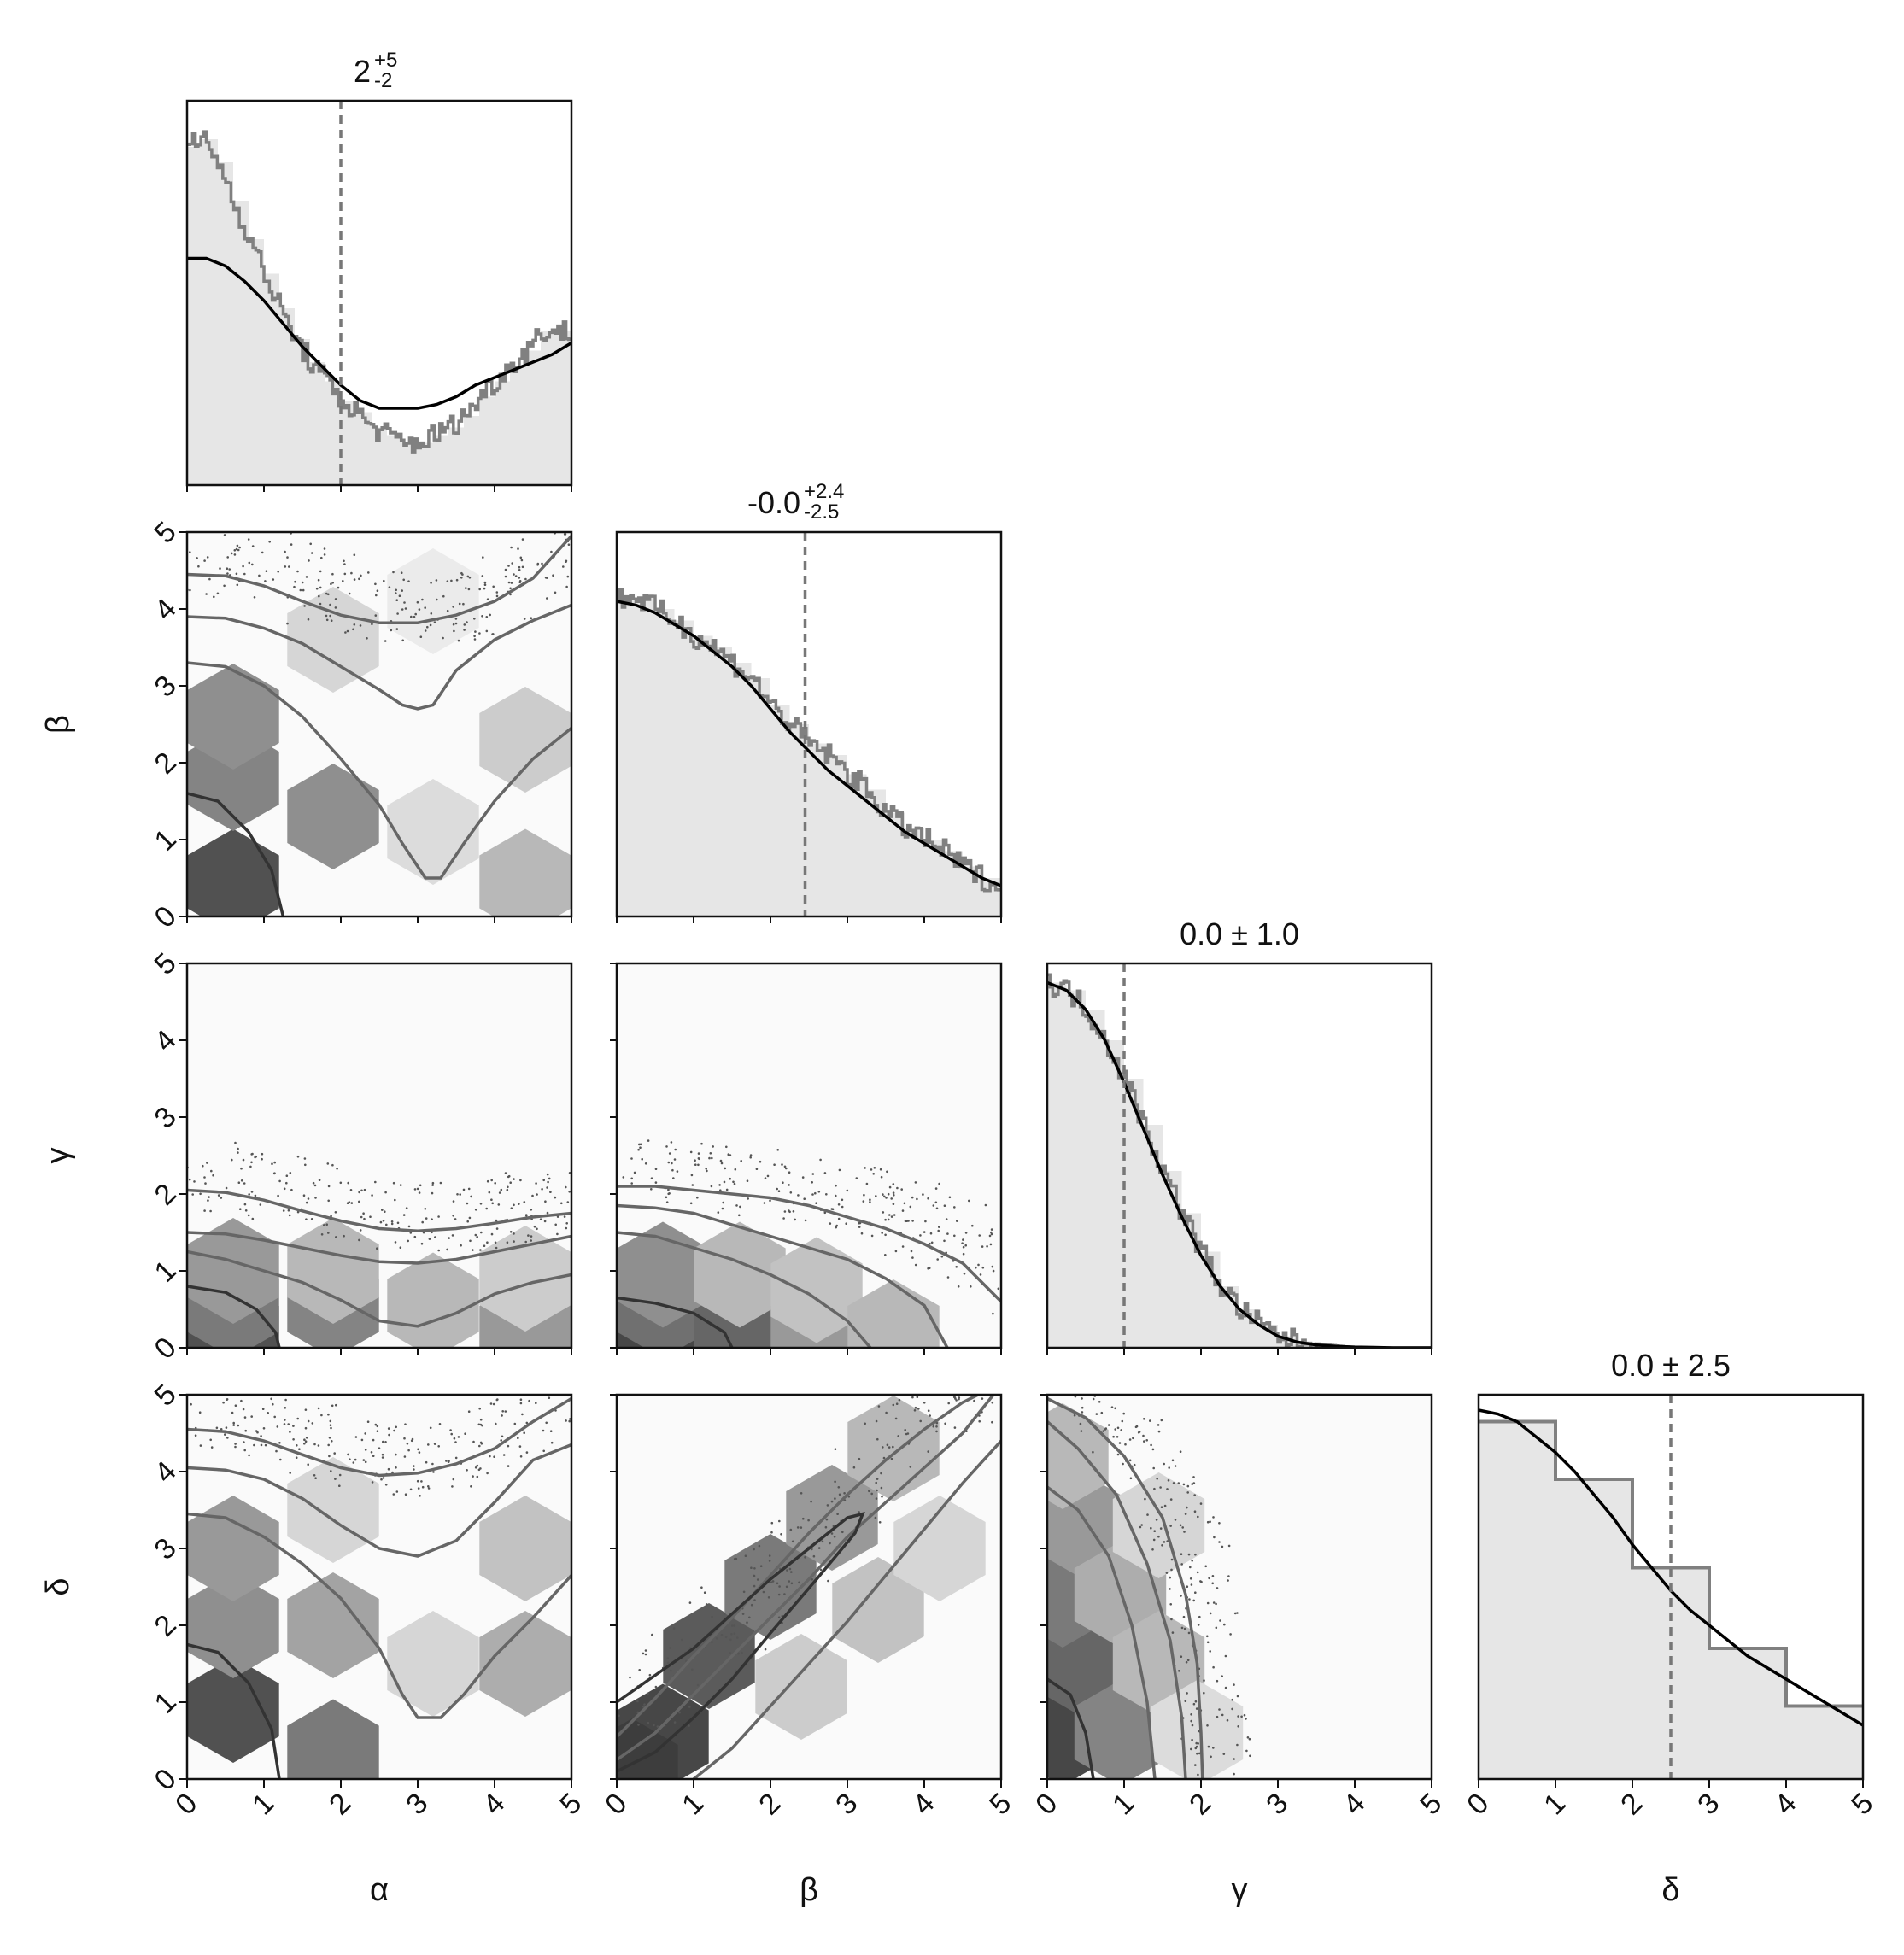  I want to click on histogram-fill, so click(379, 312).